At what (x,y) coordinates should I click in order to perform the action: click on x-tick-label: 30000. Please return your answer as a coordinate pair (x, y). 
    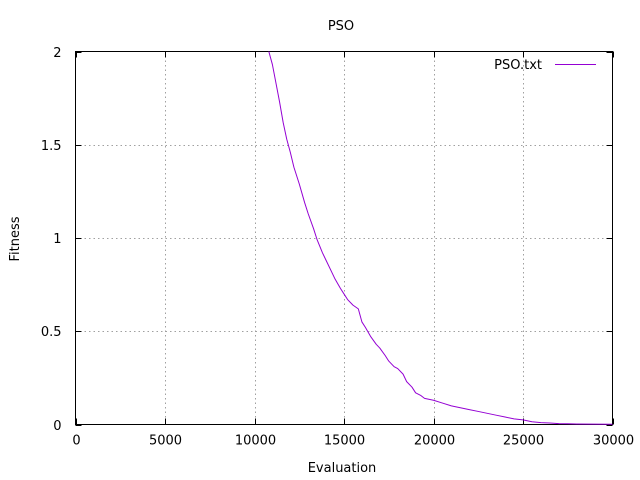
    Looking at the image, I should click on (613, 441).